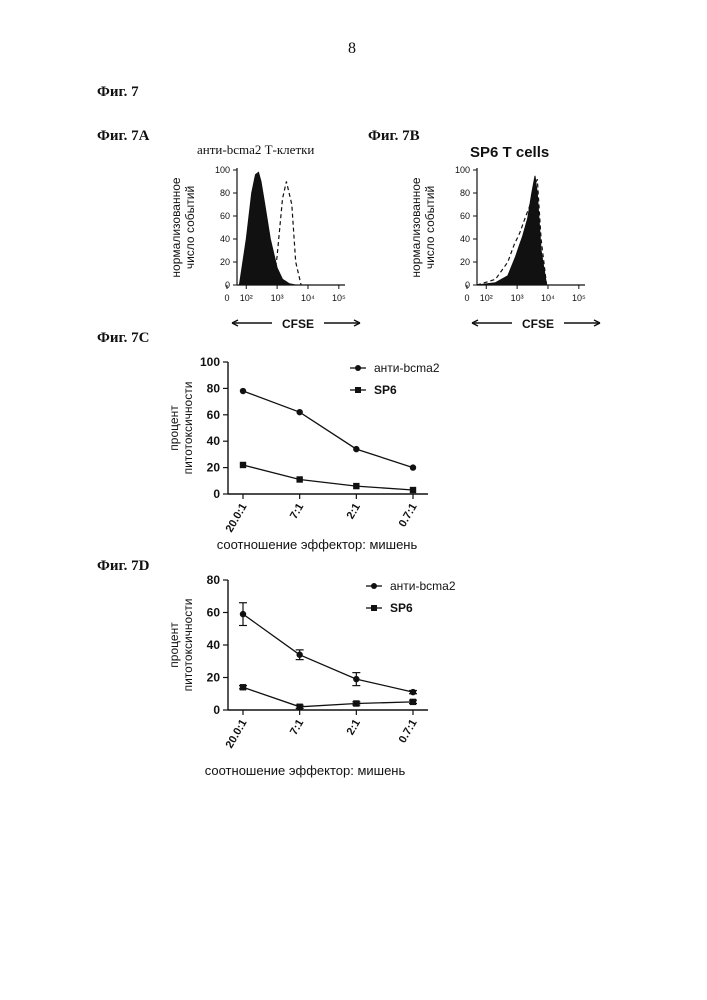 This screenshot has width=707, height=1000. What do you see at coordinates (123, 136) in the screenshot?
I see `panel-a-label: Фиг. 7А` at bounding box center [123, 136].